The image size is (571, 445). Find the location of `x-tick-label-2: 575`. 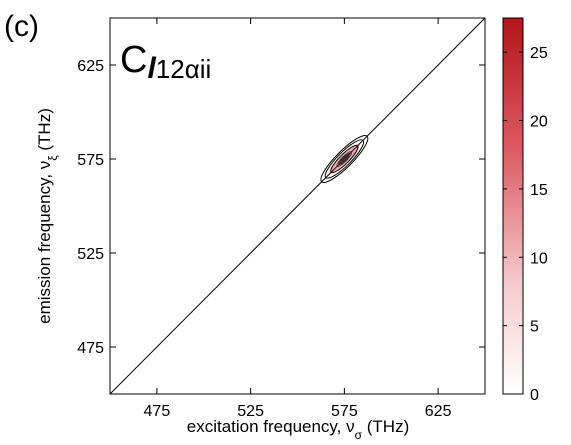

x-tick-label-2: 575 is located at coordinates (344, 411).